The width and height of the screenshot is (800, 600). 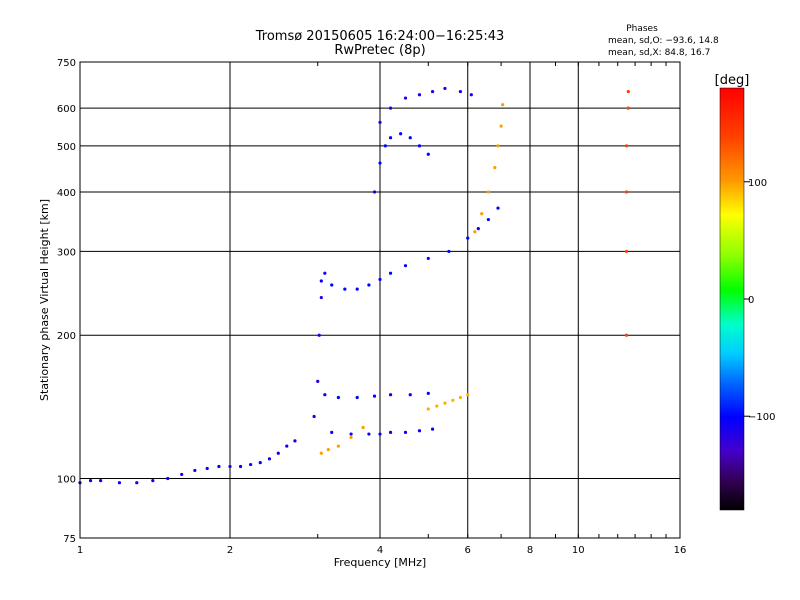 I want to click on x-tick-label: 1, so click(x=80, y=550).